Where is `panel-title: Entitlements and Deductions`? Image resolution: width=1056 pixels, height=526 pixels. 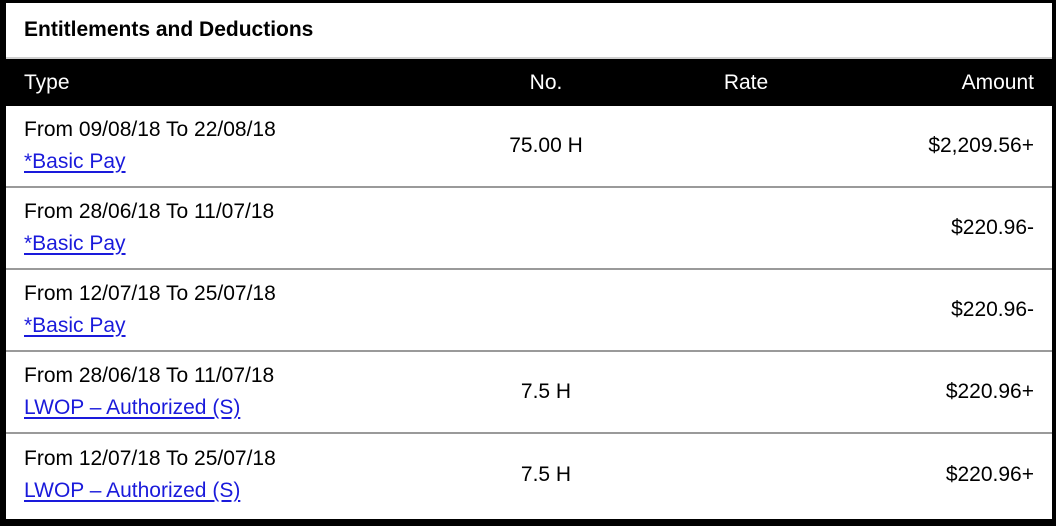
panel-title: Entitlements and Deductions is located at coordinates (529, 30).